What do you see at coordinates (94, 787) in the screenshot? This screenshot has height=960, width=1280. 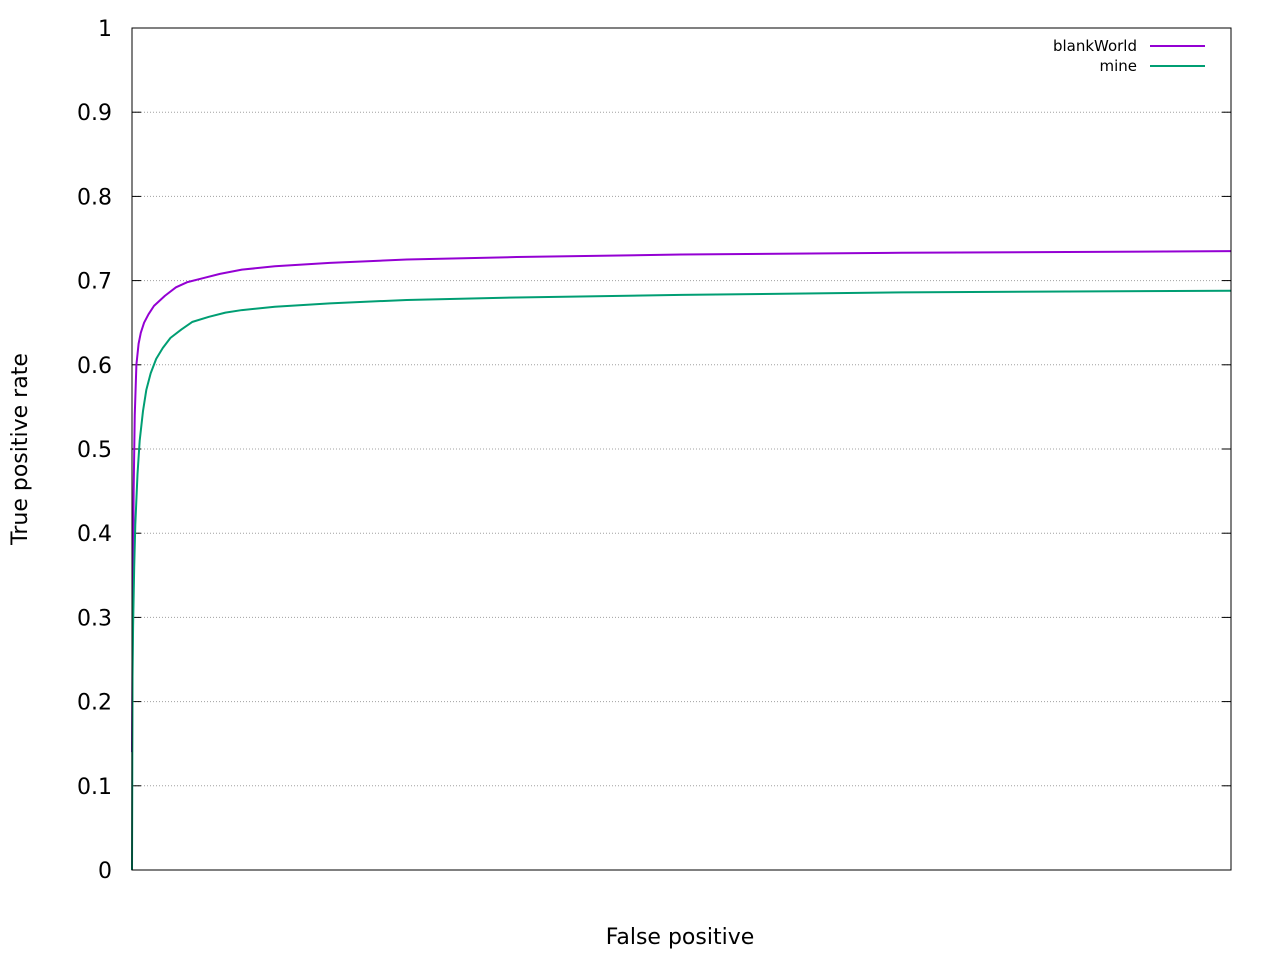 I see `y-tick-label-1: 0.1` at bounding box center [94, 787].